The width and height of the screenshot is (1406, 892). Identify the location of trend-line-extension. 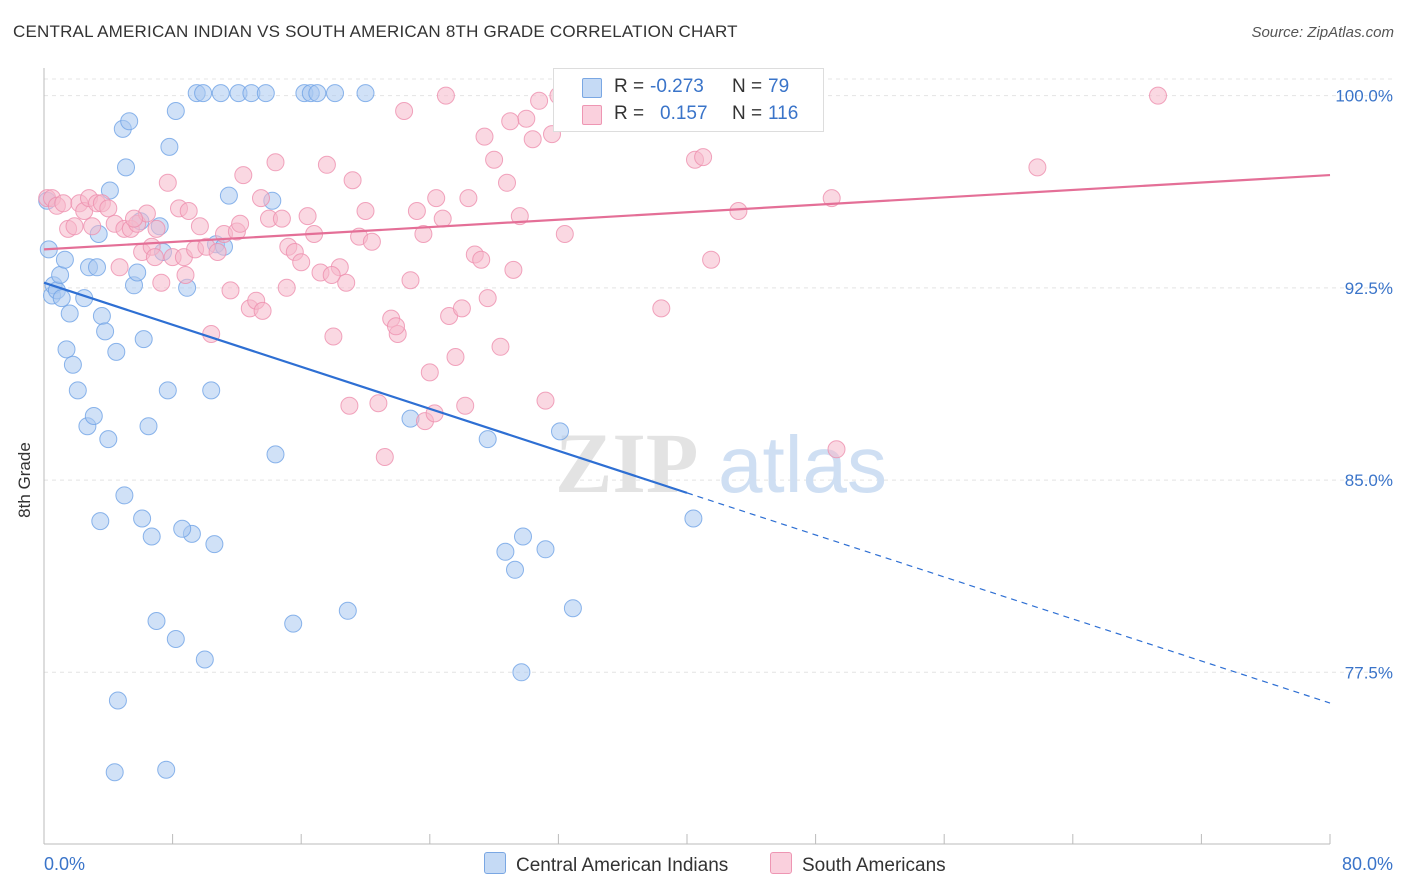
(1008, 598).